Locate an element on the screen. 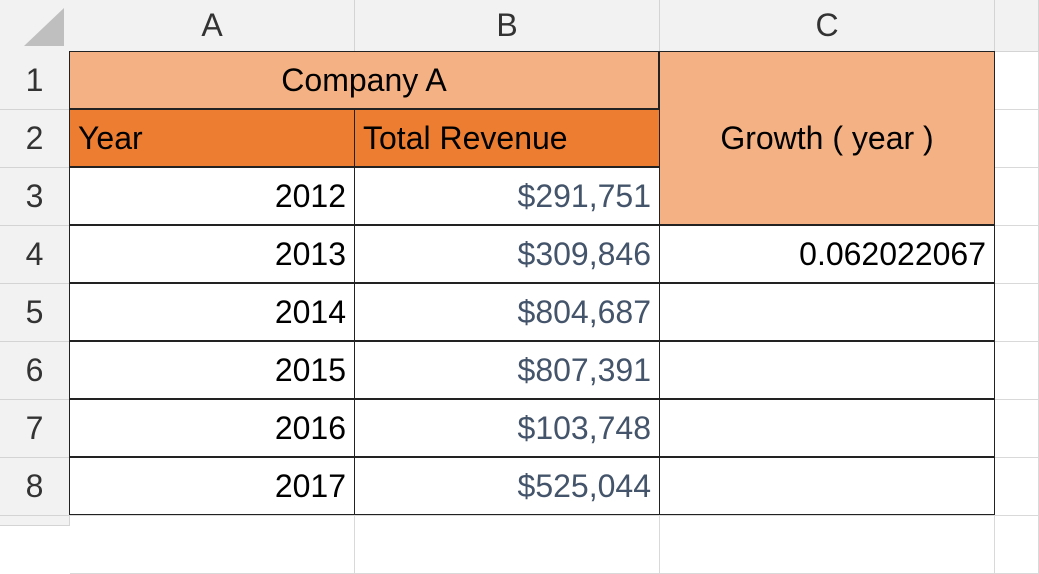  column-header: C is located at coordinates (827, 26).